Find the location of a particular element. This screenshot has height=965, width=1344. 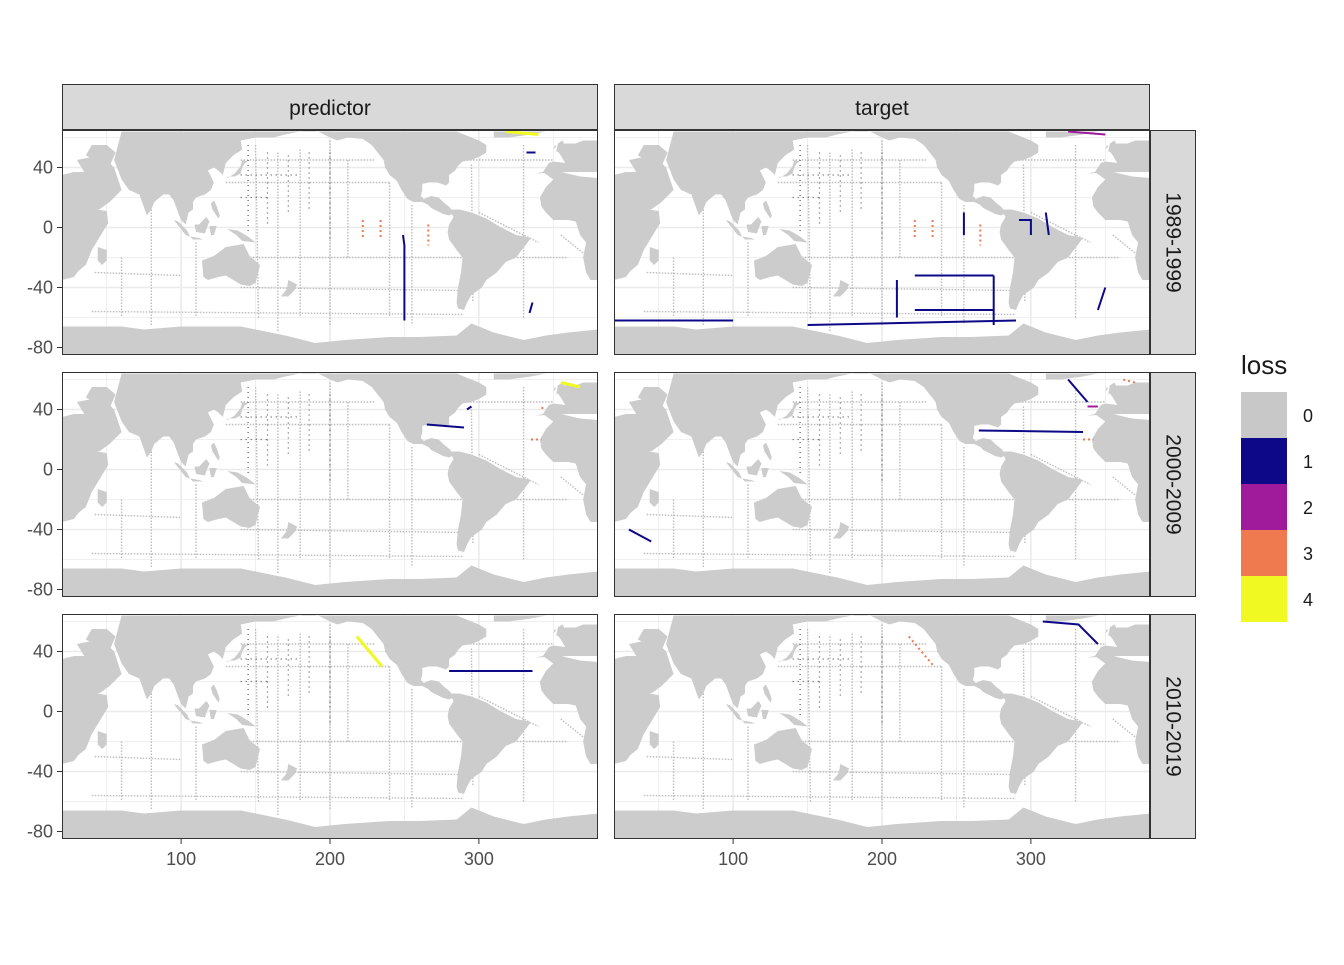

strip-2010-2019 is located at coordinates (1173, 726).